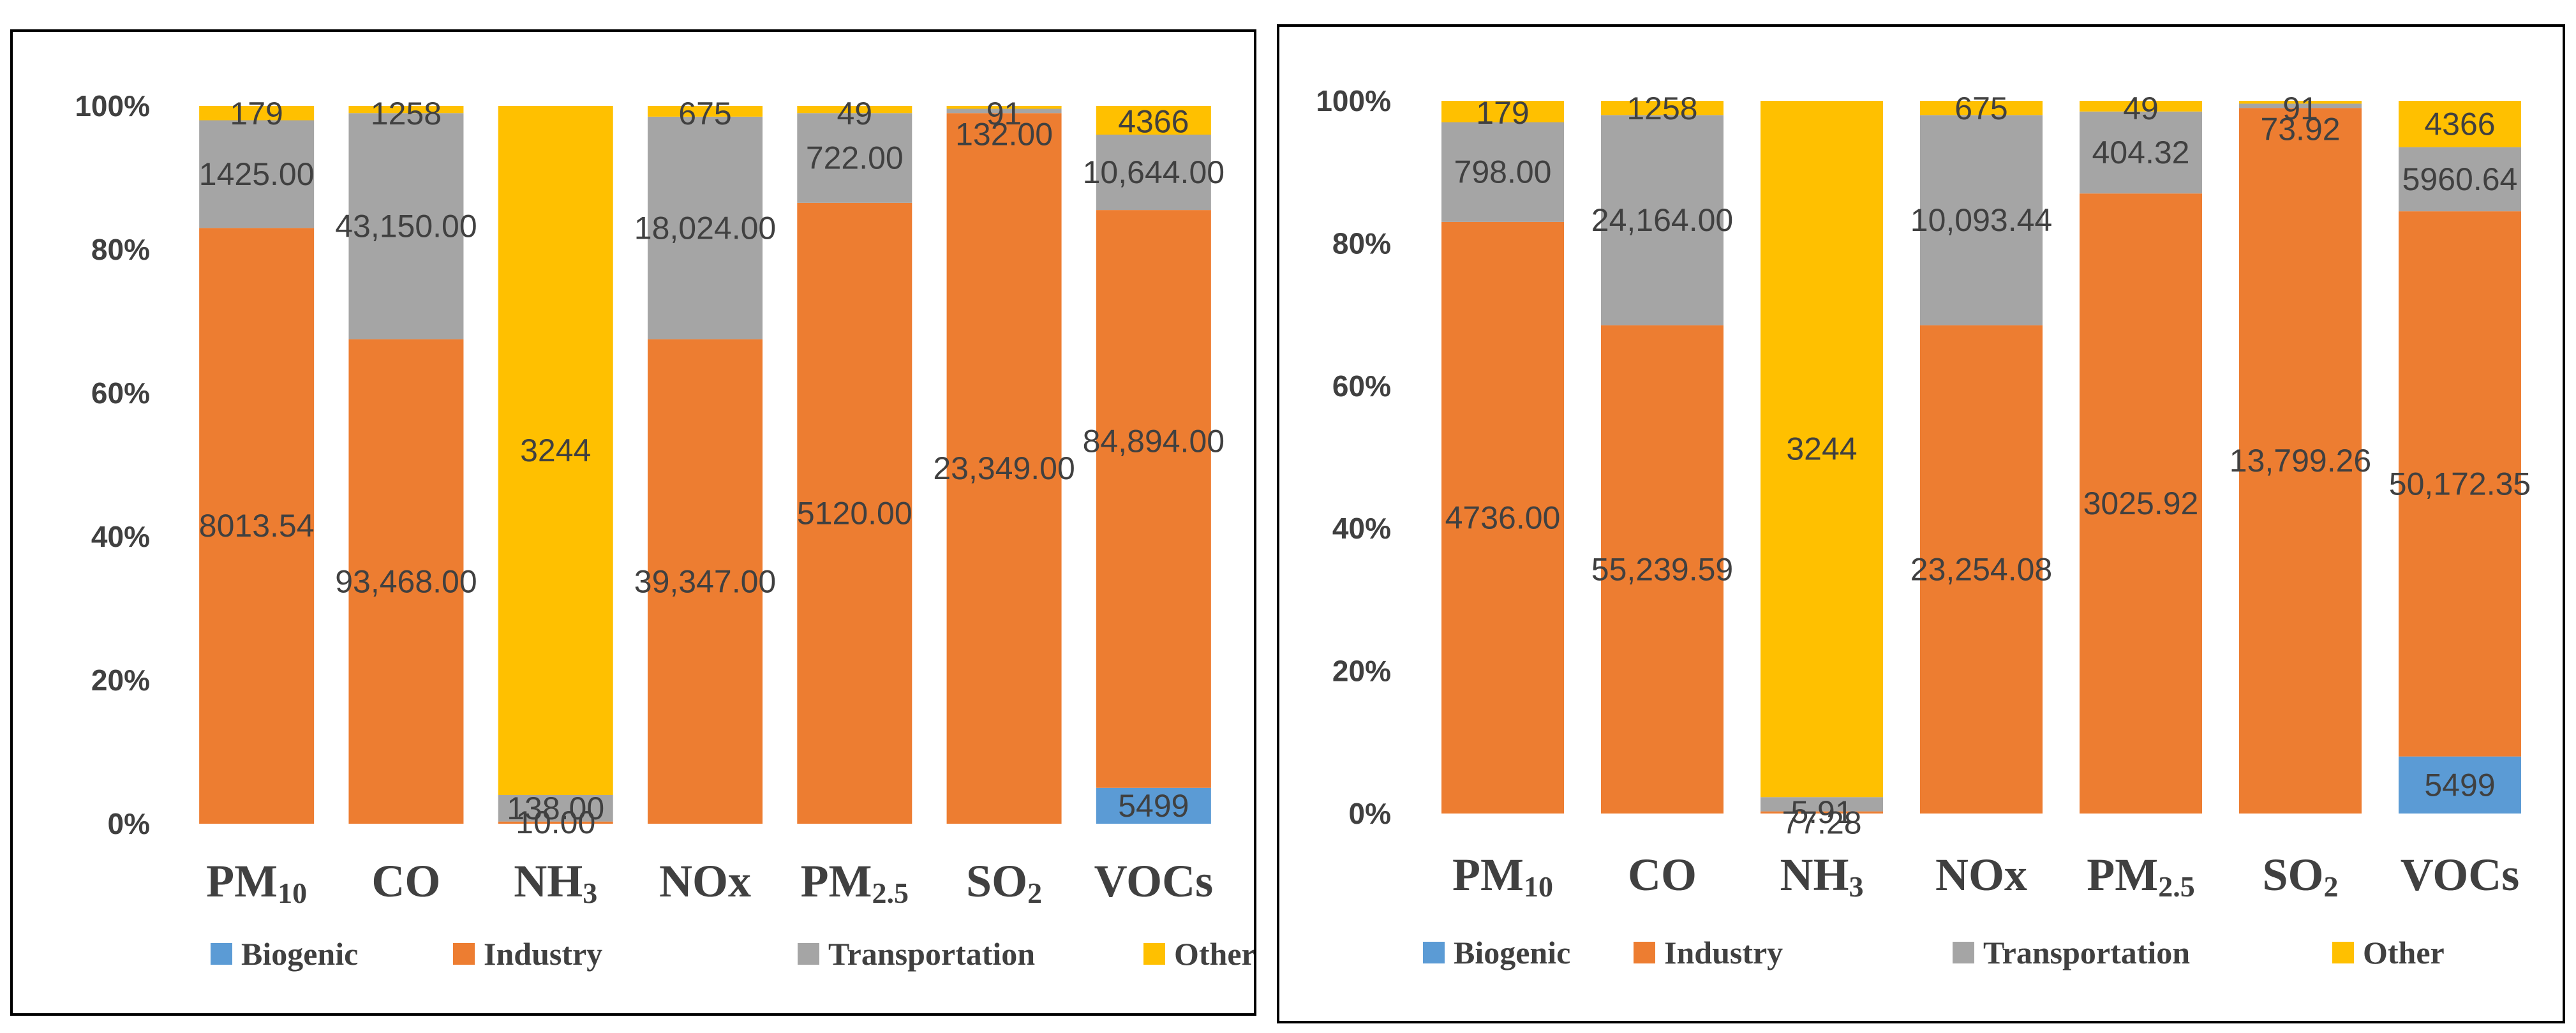  I want to click on x-tick-base: NOx, so click(705, 881).